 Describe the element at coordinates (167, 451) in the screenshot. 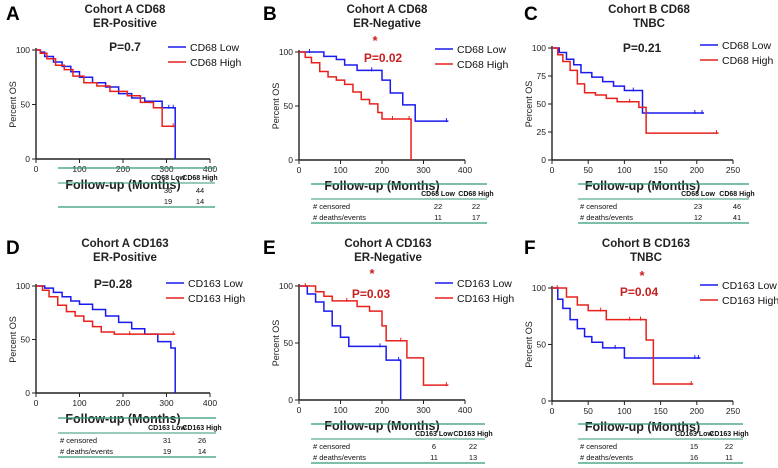

I see `table-cell: 19` at that location.